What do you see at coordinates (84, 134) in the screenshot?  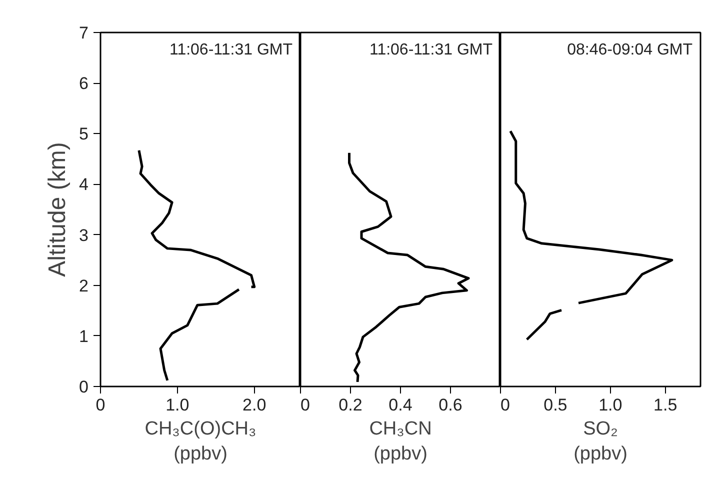 I see `y-tick-label: 5` at bounding box center [84, 134].